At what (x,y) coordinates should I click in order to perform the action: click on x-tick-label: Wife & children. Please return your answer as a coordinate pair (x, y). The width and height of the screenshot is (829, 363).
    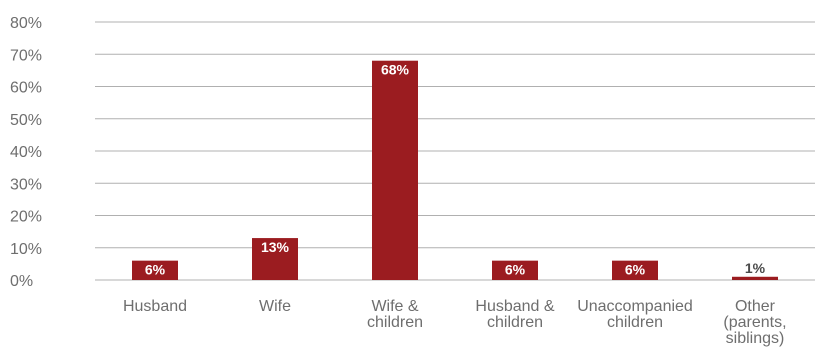
    Looking at the image, I should click on (395, 314).